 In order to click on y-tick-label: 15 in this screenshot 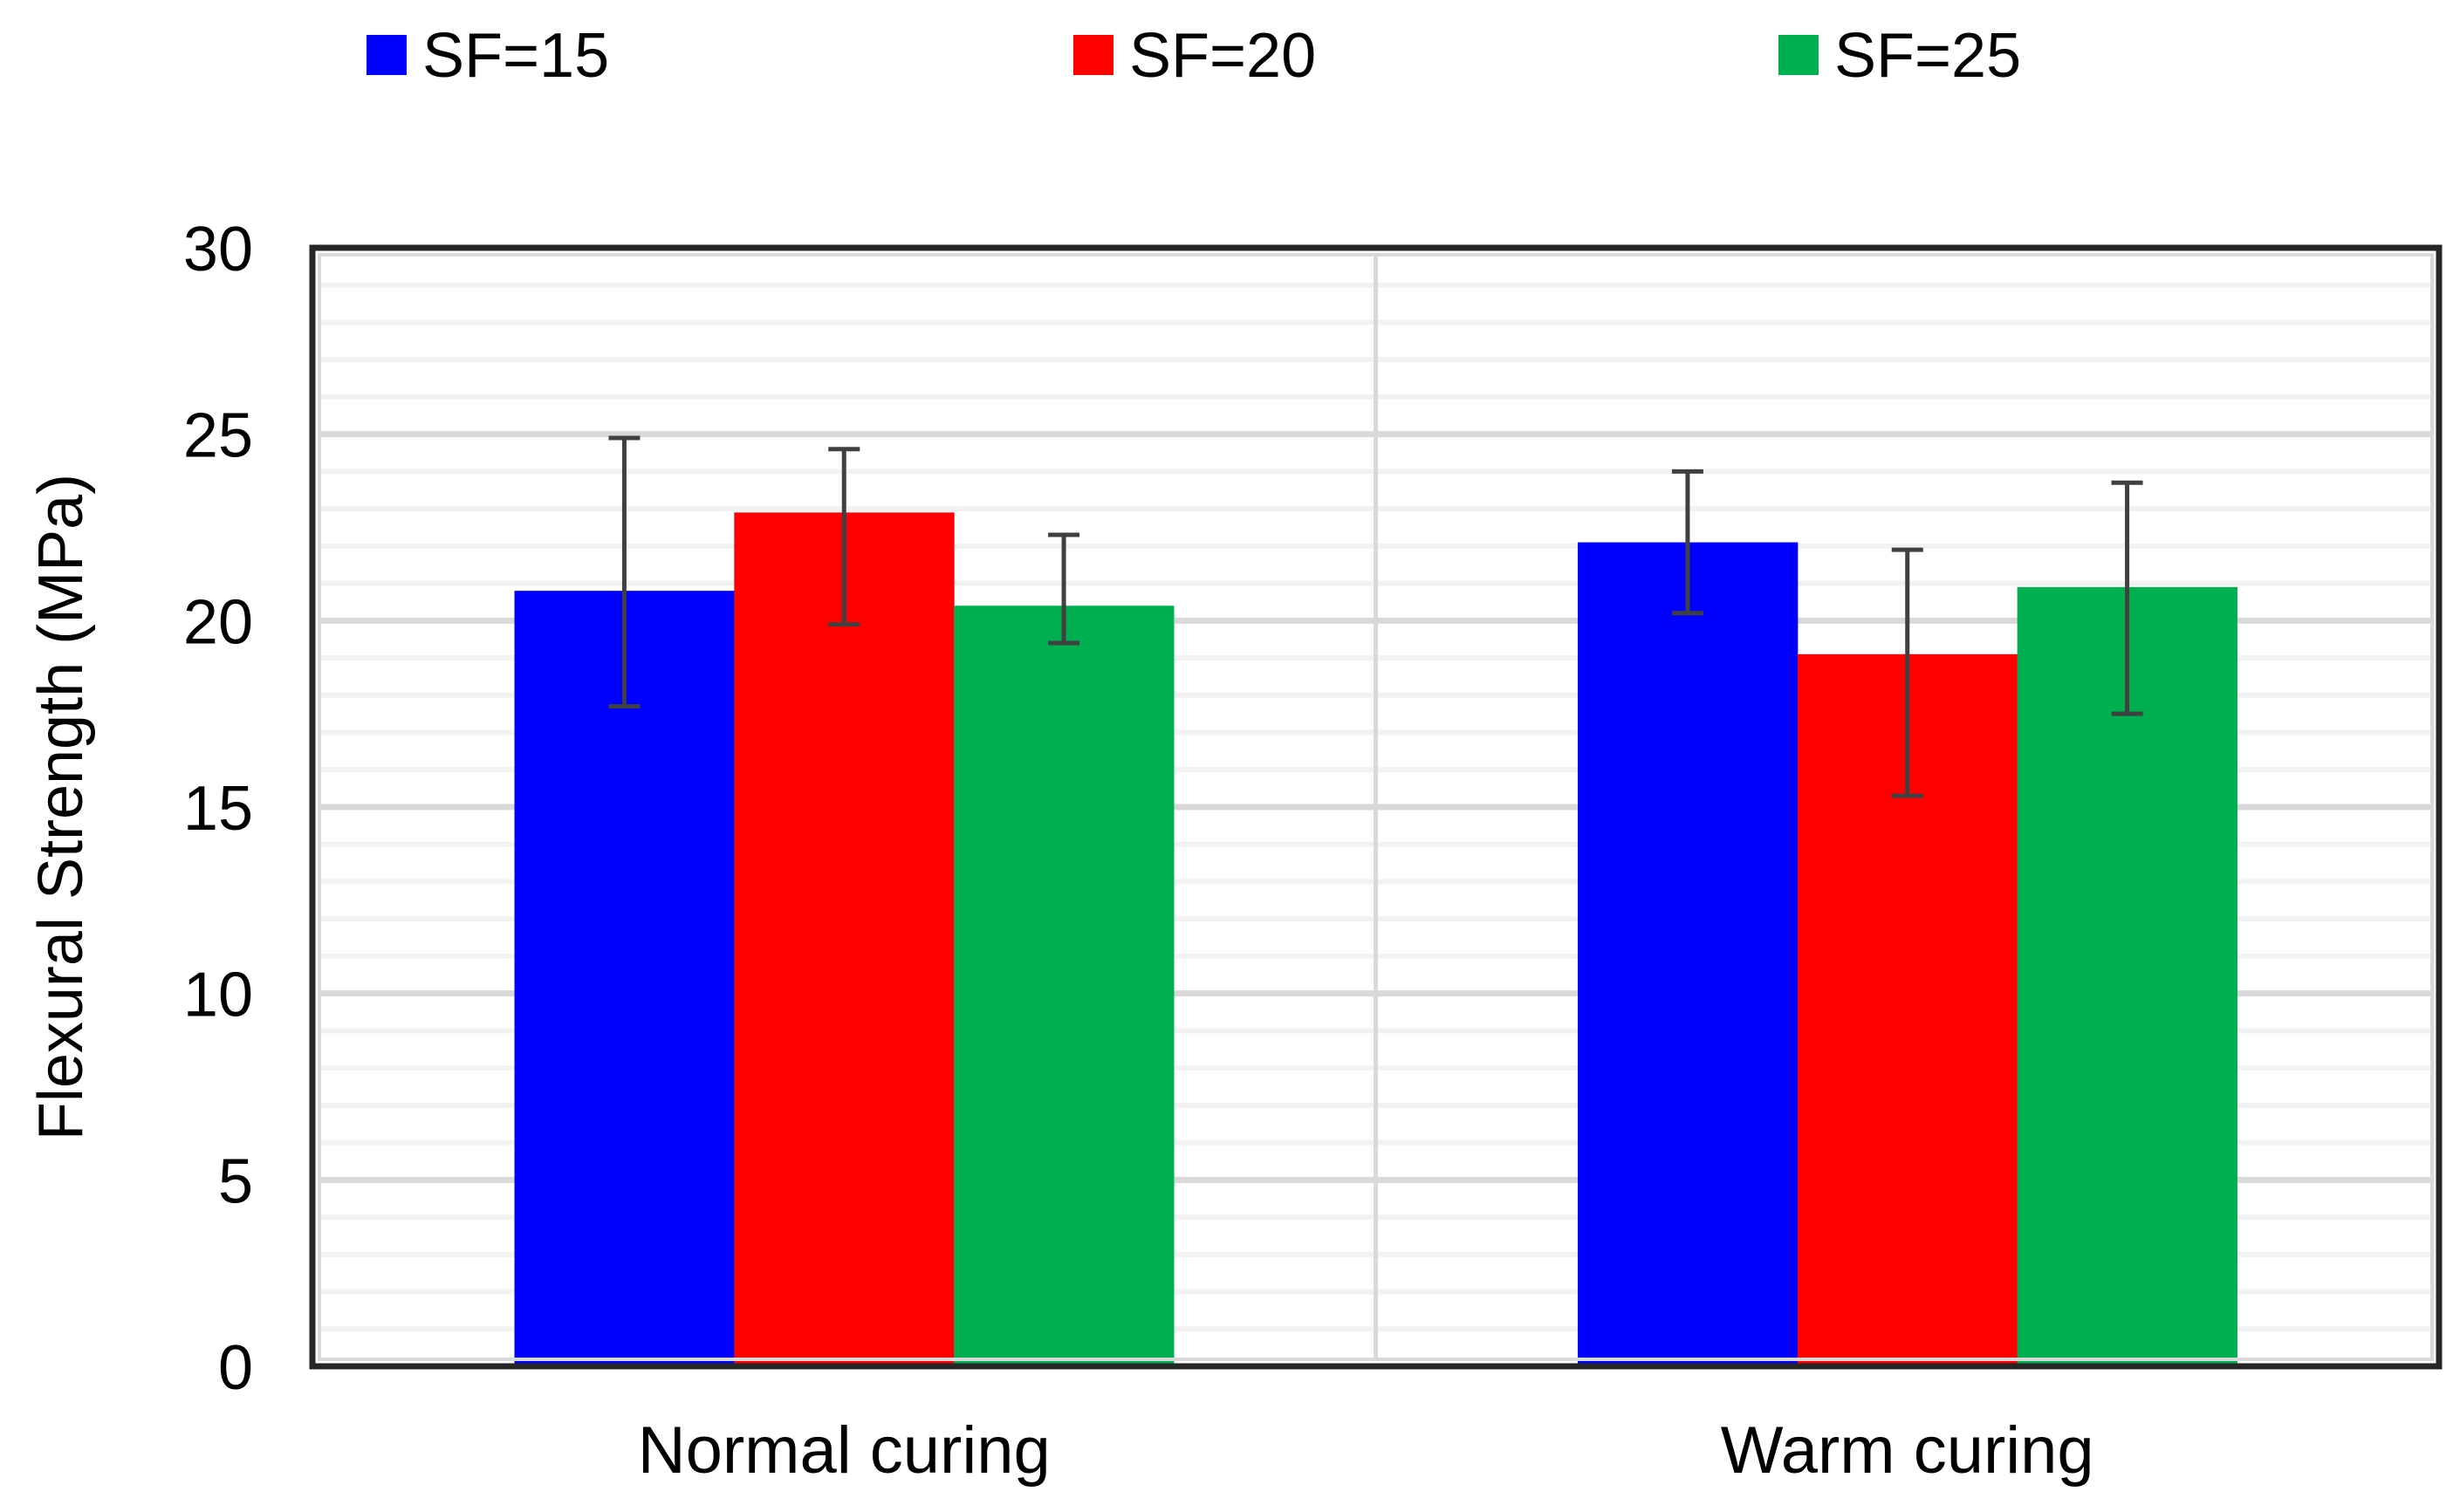, I will do `click(218, 809)`.